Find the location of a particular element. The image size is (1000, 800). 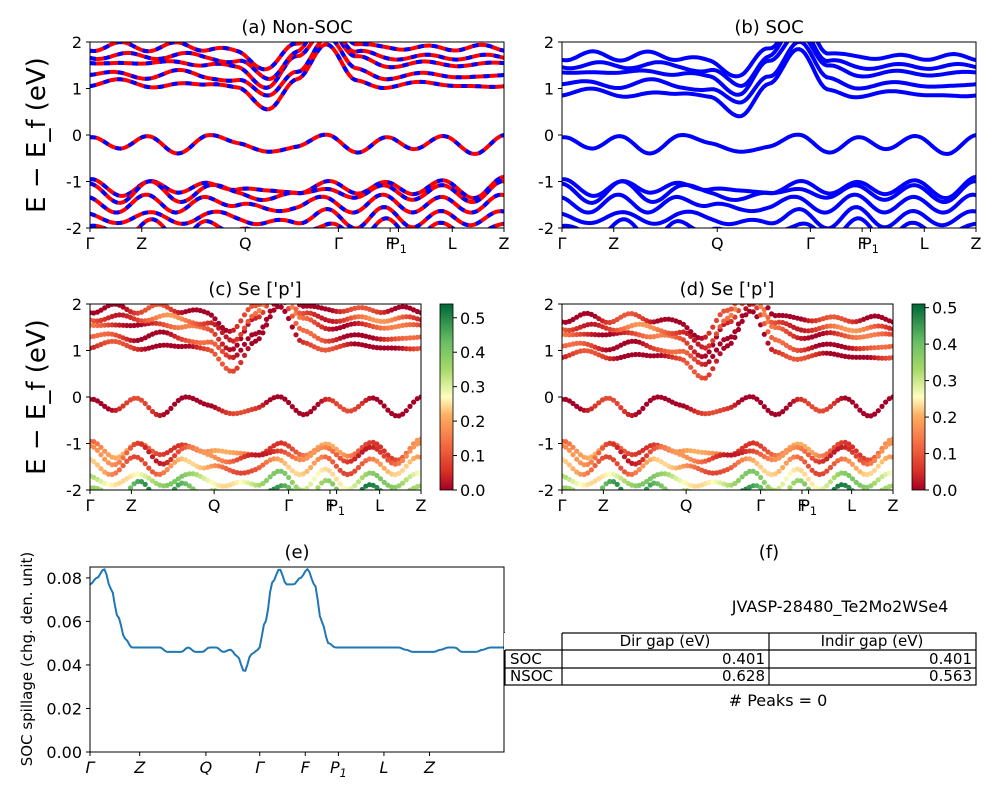

panel-d-colorbar-label: 0.5 is located at coordinates (944, 308).